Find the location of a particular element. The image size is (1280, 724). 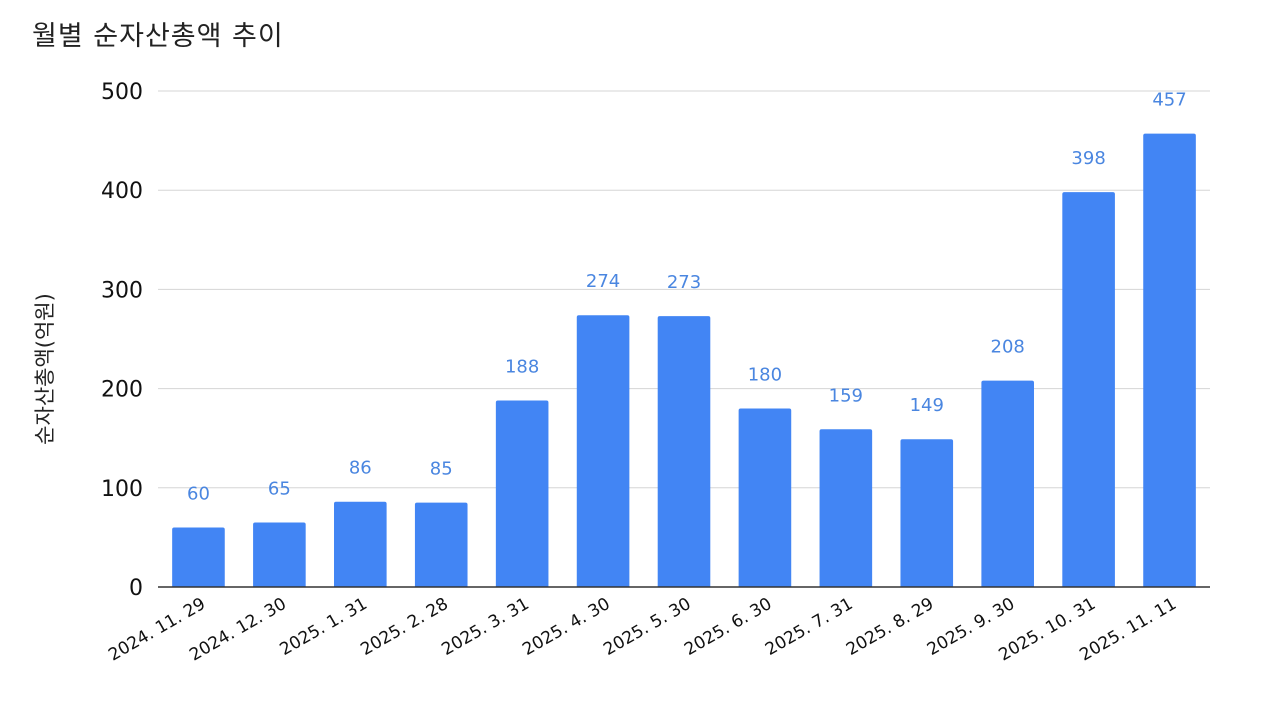

data-label: 85 is located at coordinates (441, 469).